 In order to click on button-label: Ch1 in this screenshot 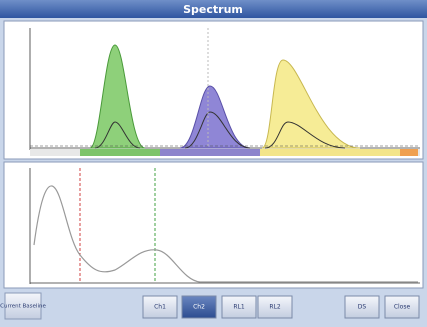, I will do `click(160, 307)`.